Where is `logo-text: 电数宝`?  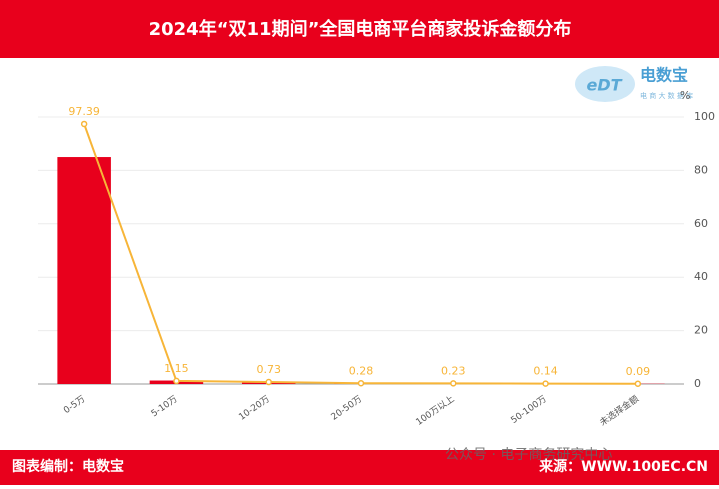
logo-text: 电数宝 is located at coordinates (664, 75).